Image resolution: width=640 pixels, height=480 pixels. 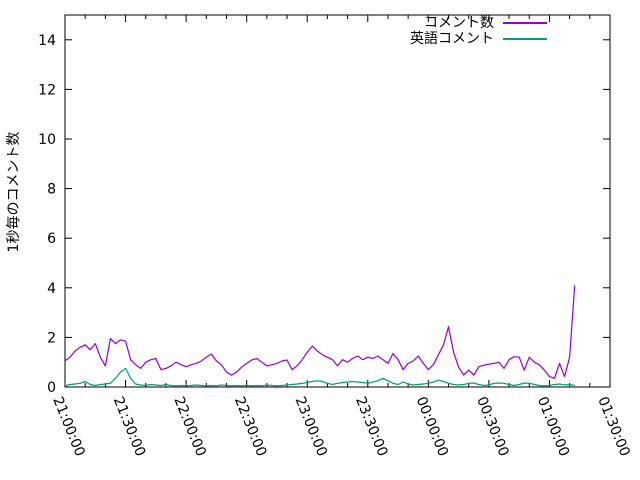 I want to click on x-tick-label: 01:30:00, so click(x=613, y=427).